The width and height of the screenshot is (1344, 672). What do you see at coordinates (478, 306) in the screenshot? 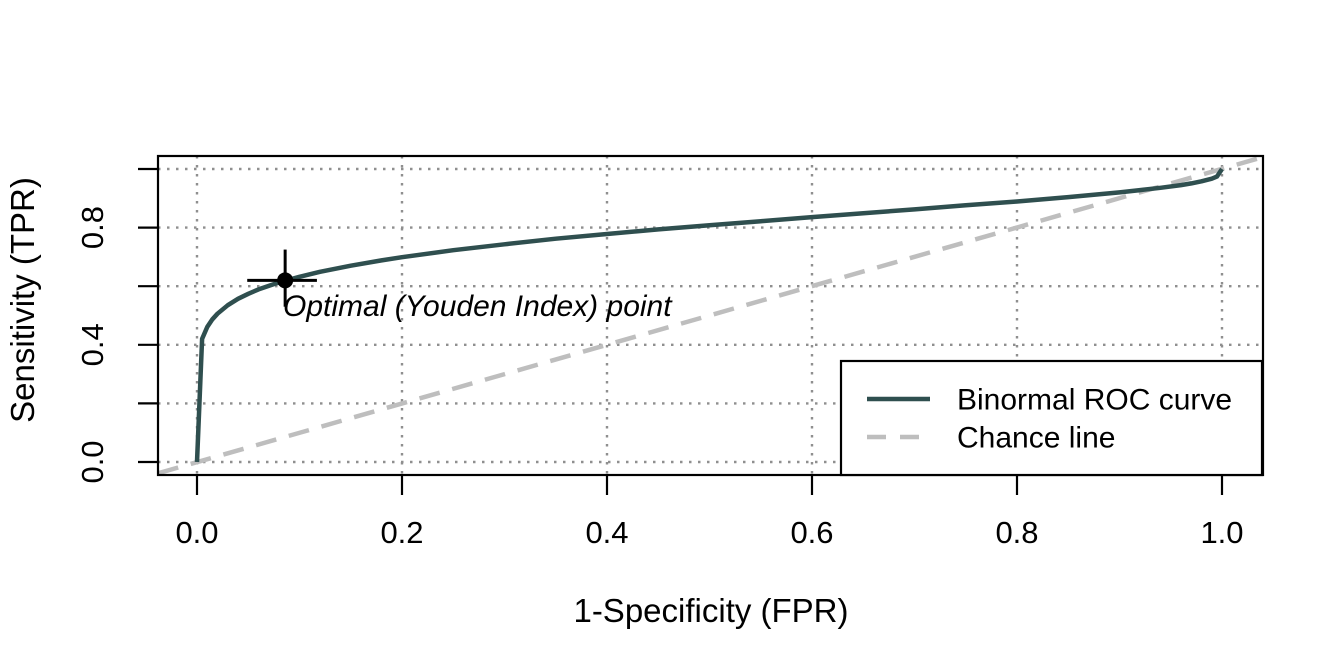
I see `optimal-point-label: Optimal (Youden Index) point` at bounding box center [478, 306].